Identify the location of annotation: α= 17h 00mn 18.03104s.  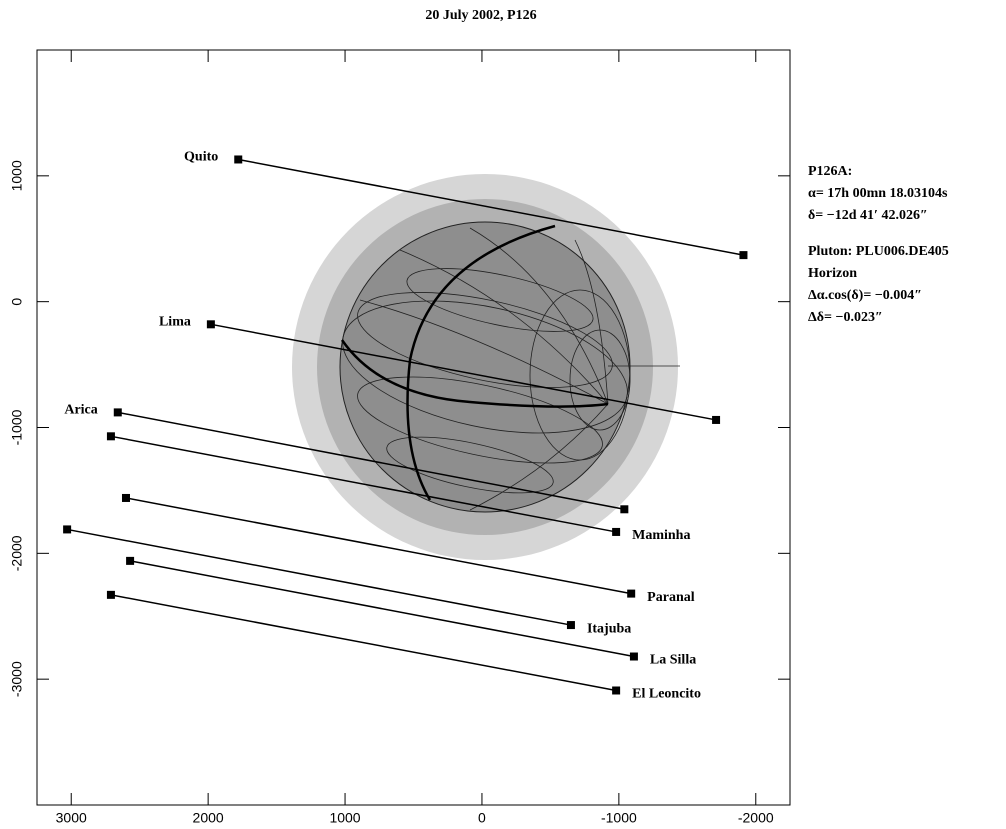
(878, 193).